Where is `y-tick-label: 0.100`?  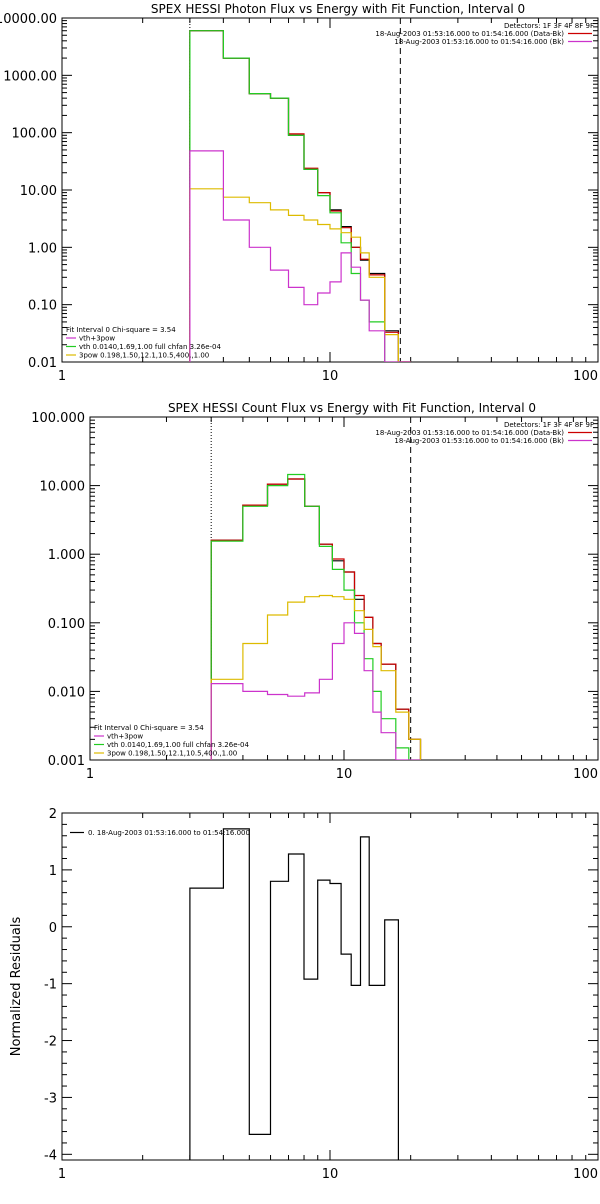 y-tick-label: 0.100 is located at coordinates (66, 624).